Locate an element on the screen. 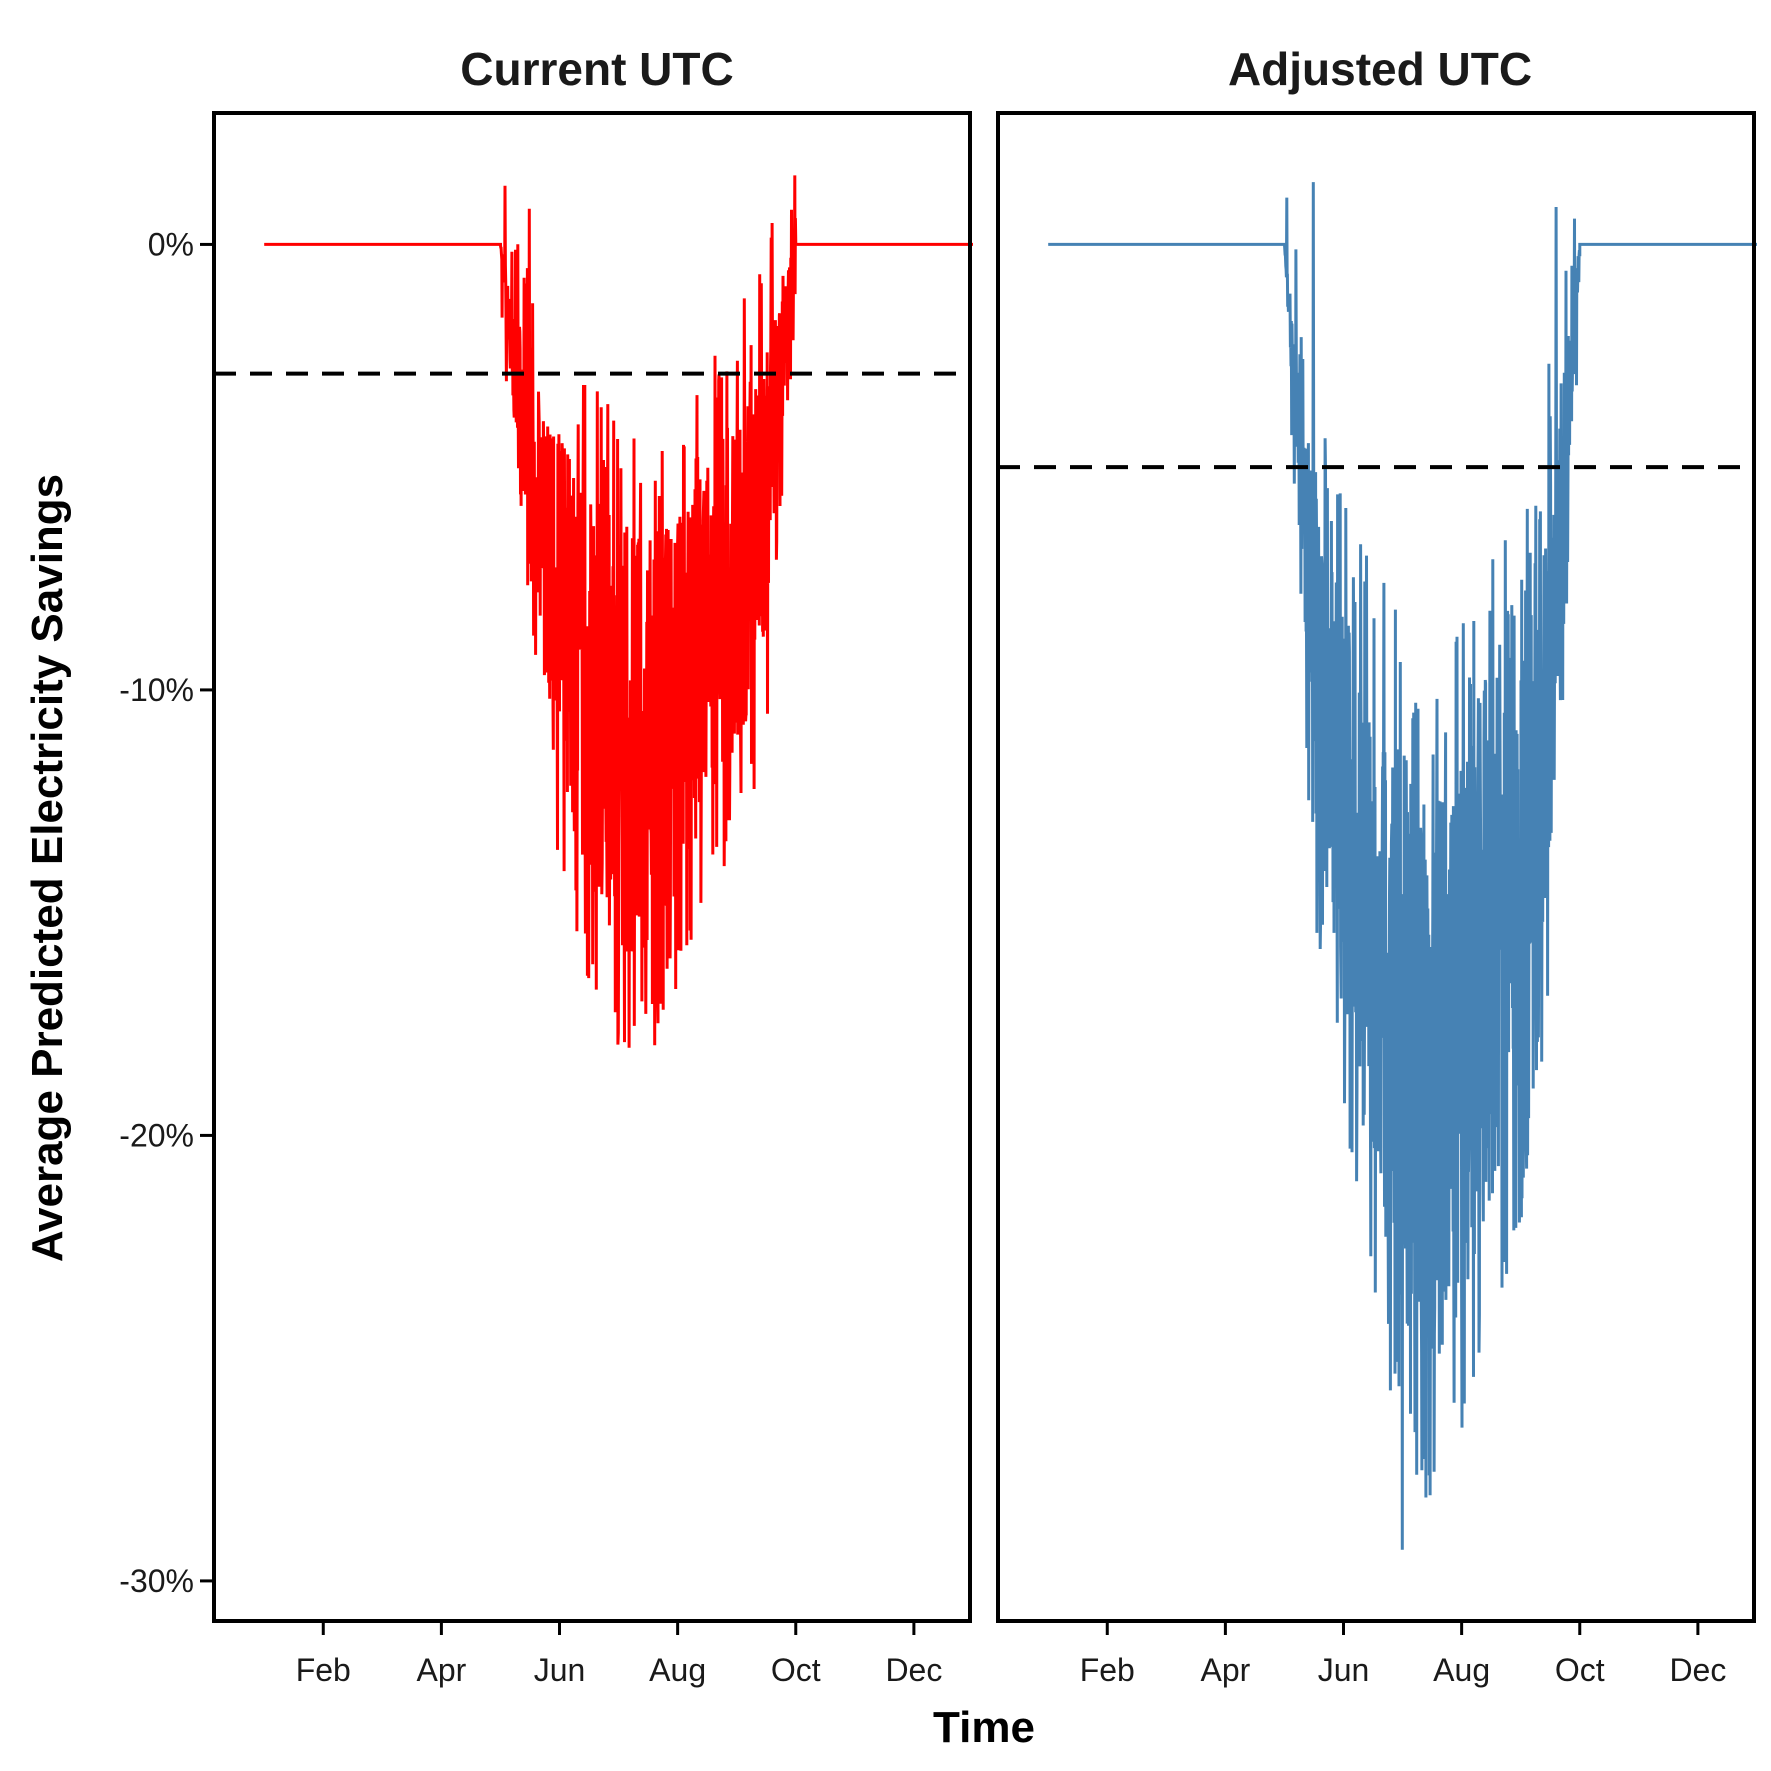  x-axis: Feb Apr Jun Aug Oct Dec Feb Apr Jun Aug Oct Dec is located at coordinates (1011, 1654).